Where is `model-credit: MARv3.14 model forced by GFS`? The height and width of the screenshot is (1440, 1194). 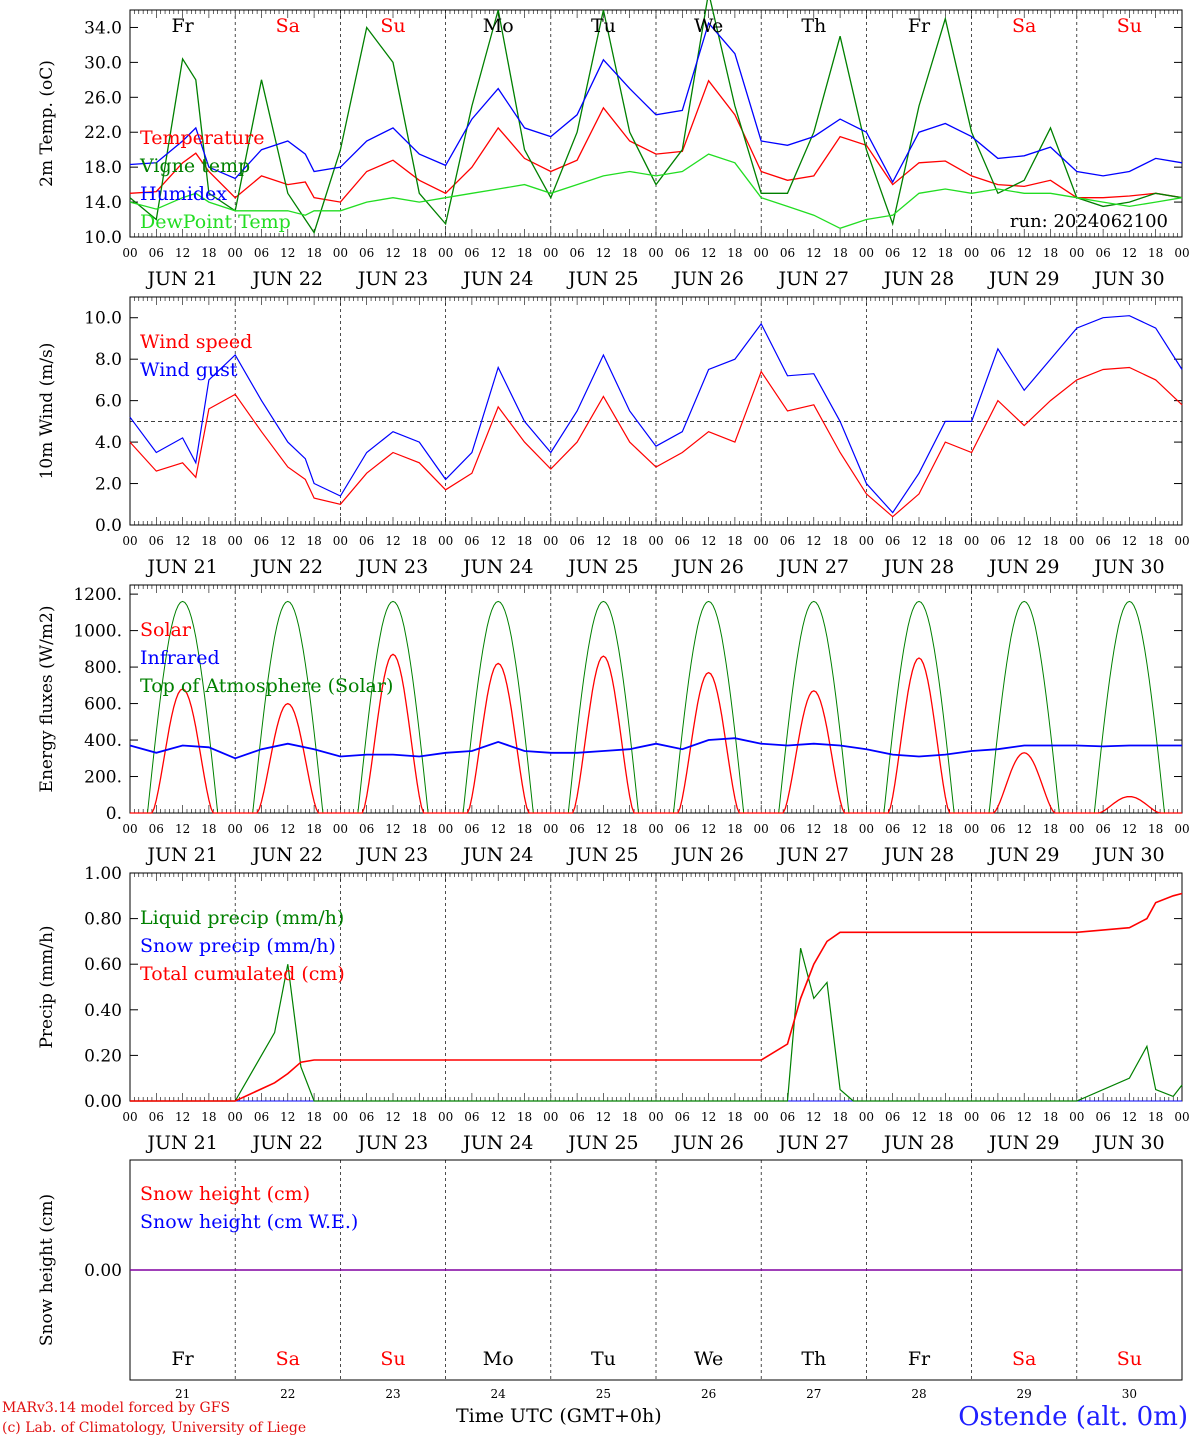 model-credit: MARv3.14 model forced by GFS is located at coordinates (116, 1408).